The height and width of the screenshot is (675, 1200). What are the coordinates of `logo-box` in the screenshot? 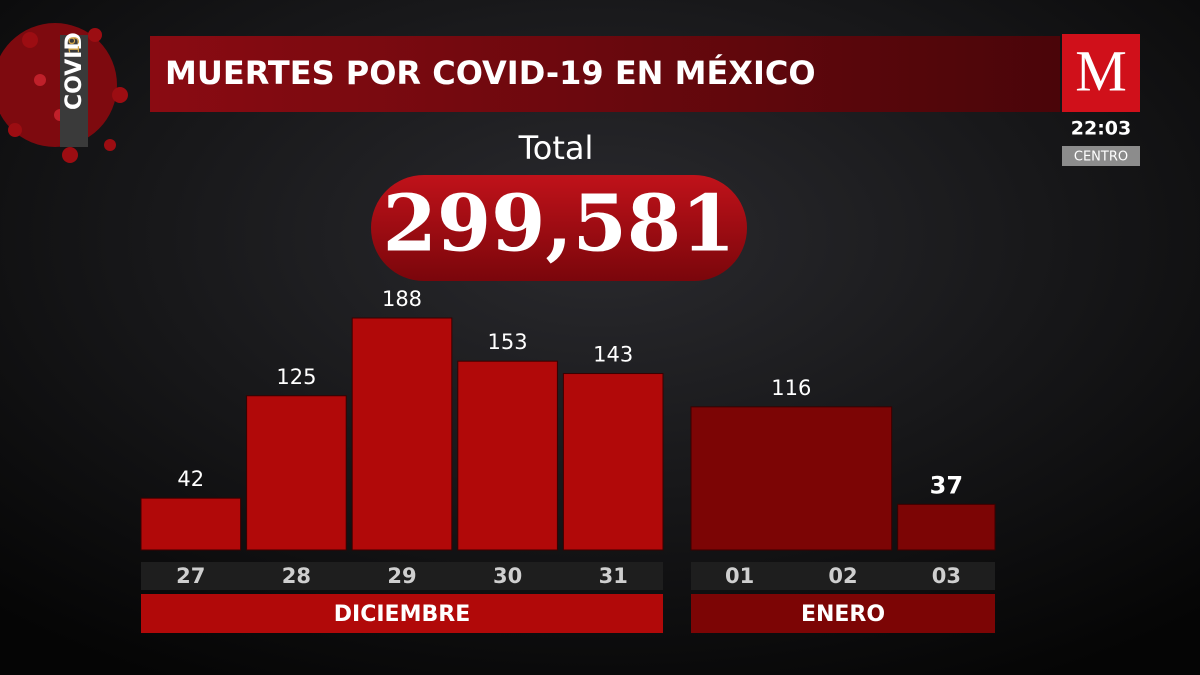 It's located at (1101, 73).